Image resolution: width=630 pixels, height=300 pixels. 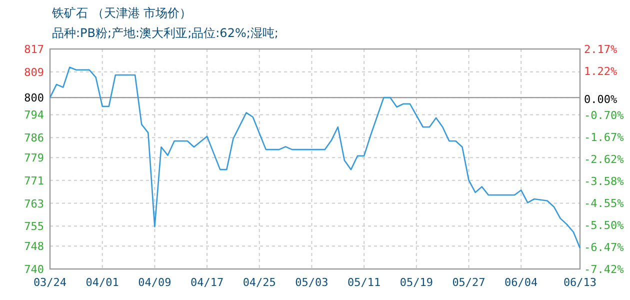 I want to click on x-tick-label: 05/27, so click(x=469, y=282).